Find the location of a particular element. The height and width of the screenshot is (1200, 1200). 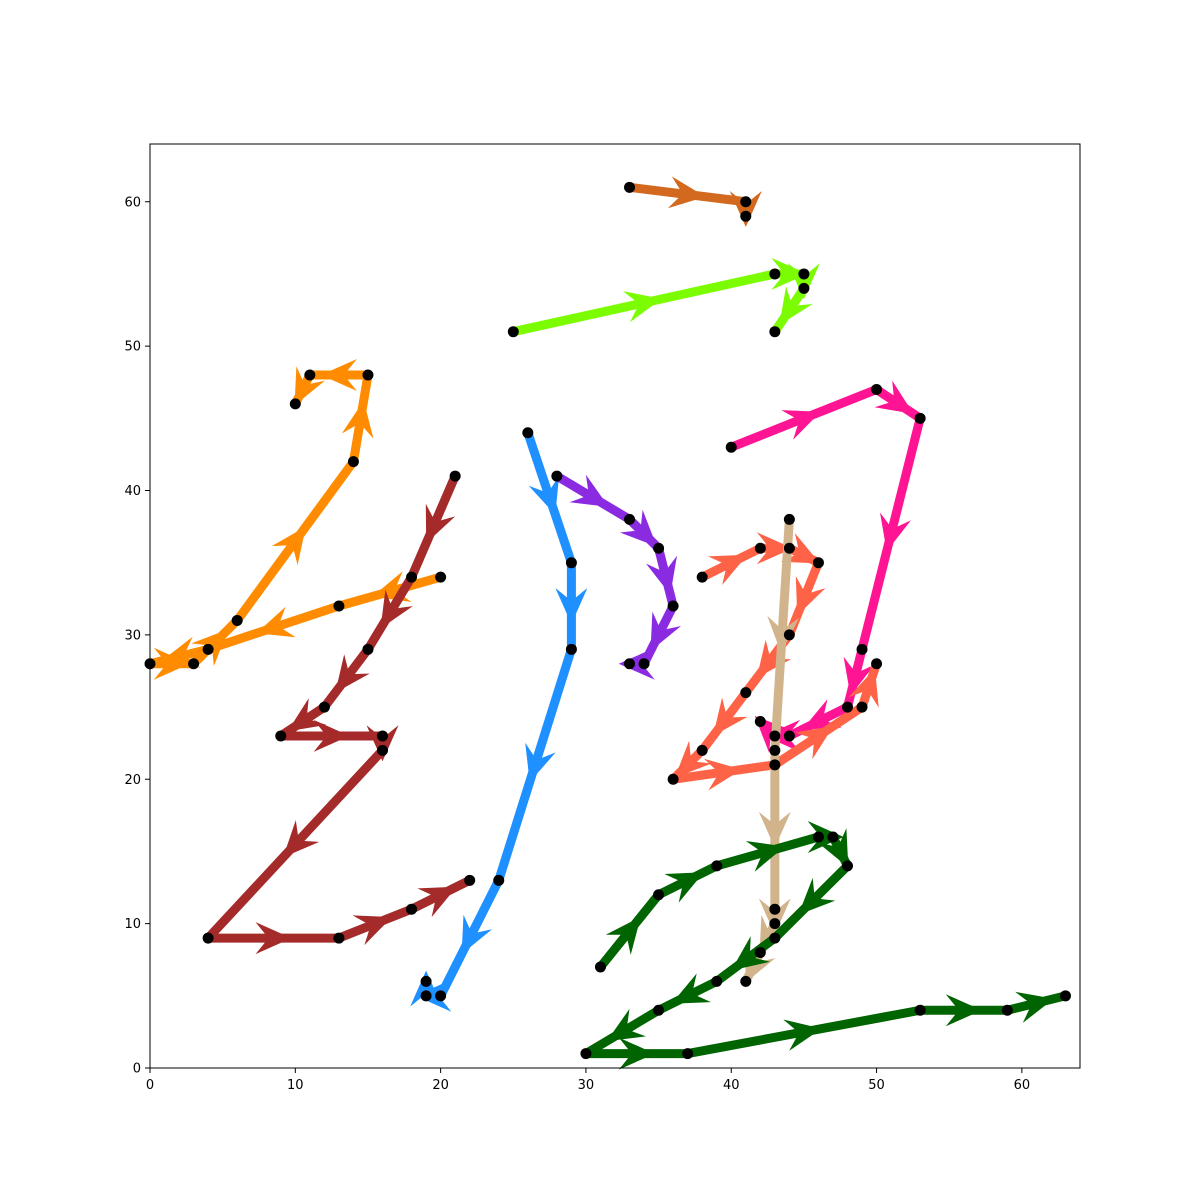

y-tick-label: 0 is located at coordinates (137, 1069).